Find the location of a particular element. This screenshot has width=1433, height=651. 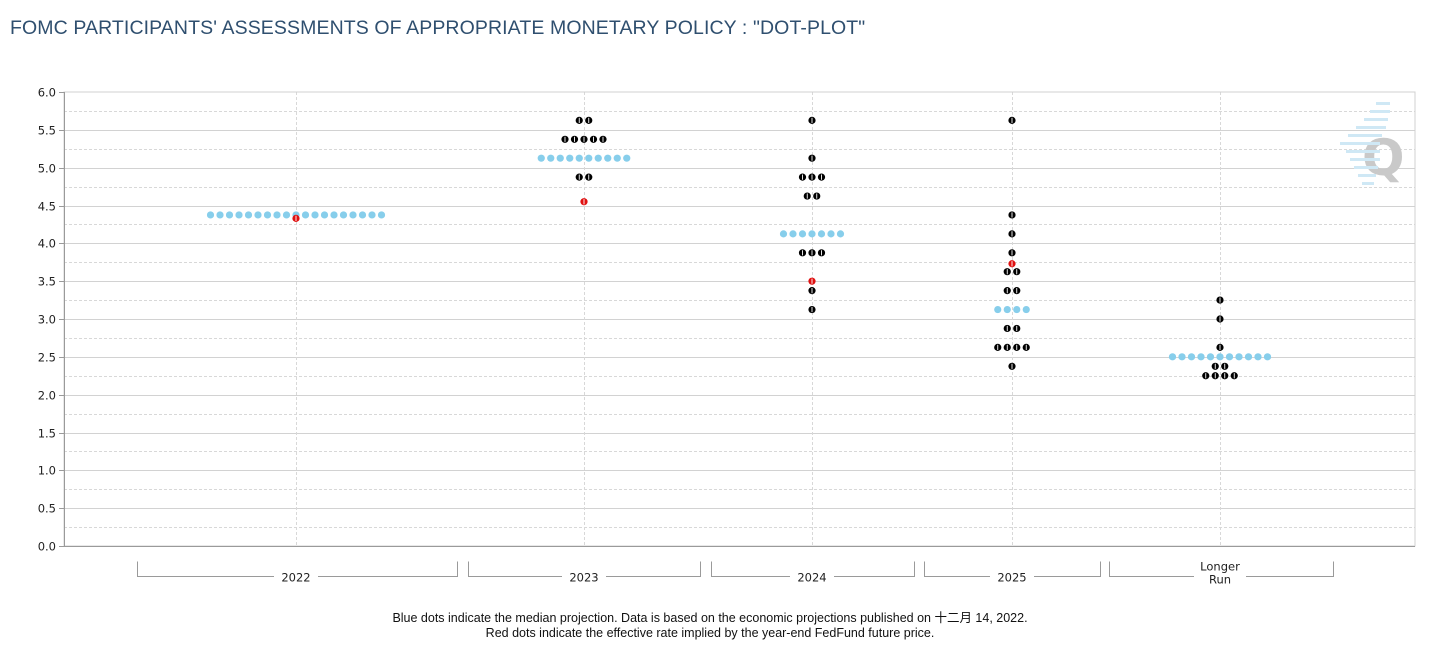

category-label: 2025 is located at coordinates (1011, 578).